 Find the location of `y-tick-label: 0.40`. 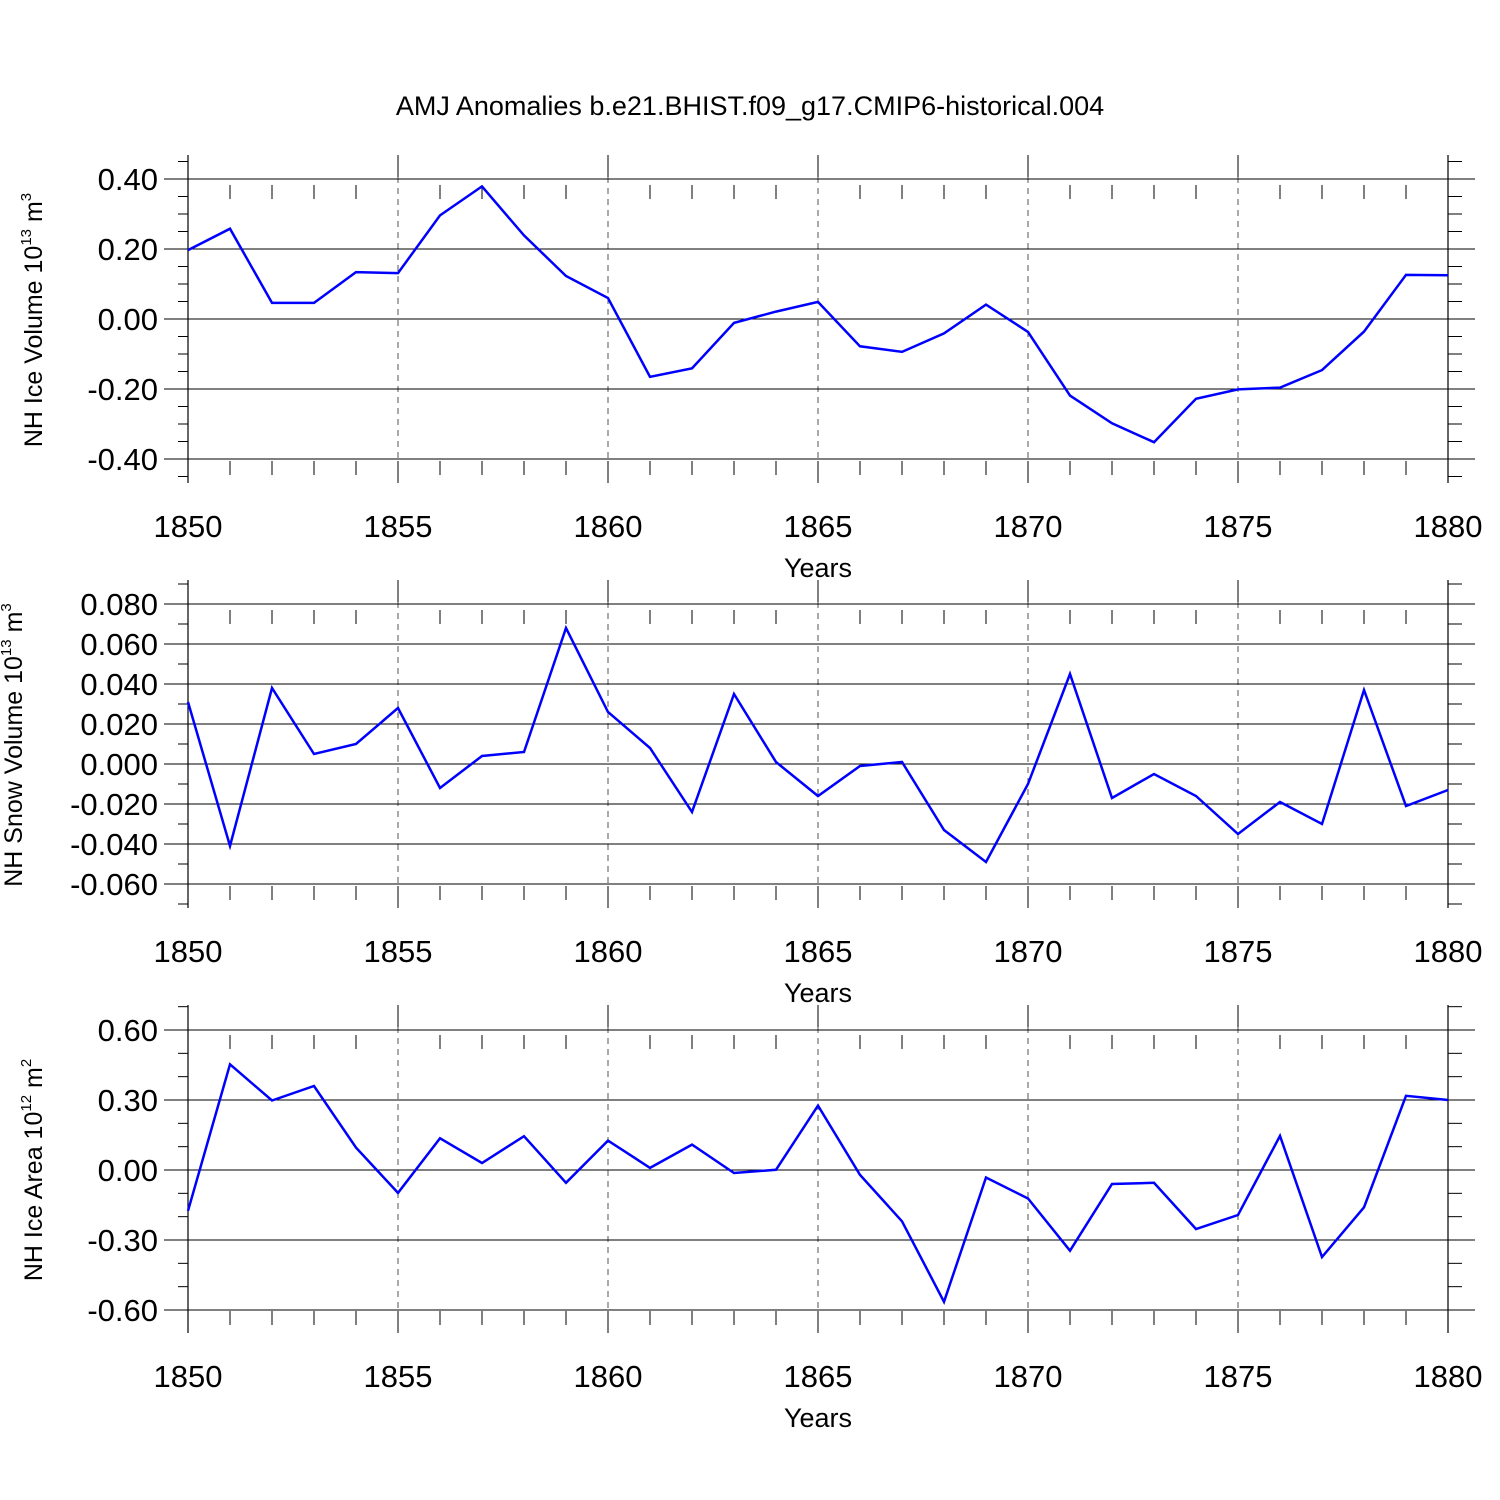

y-tick-label: 0.40 is located at coordinates (128, 179).